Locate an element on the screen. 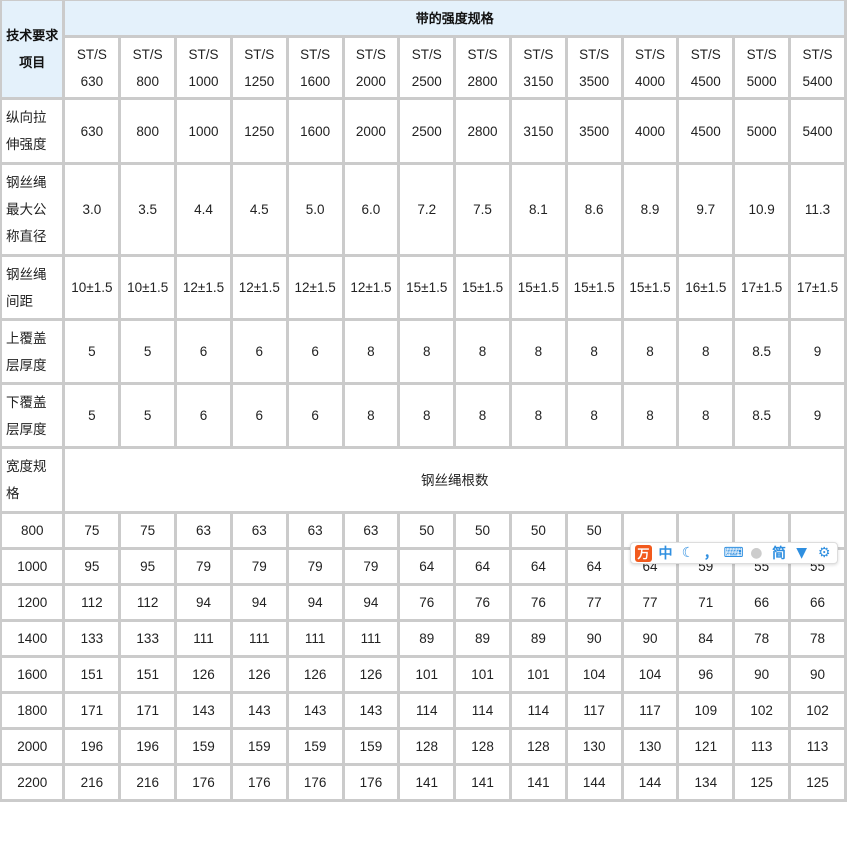  table-cell: 4000 is located at coordinates (650, 131).